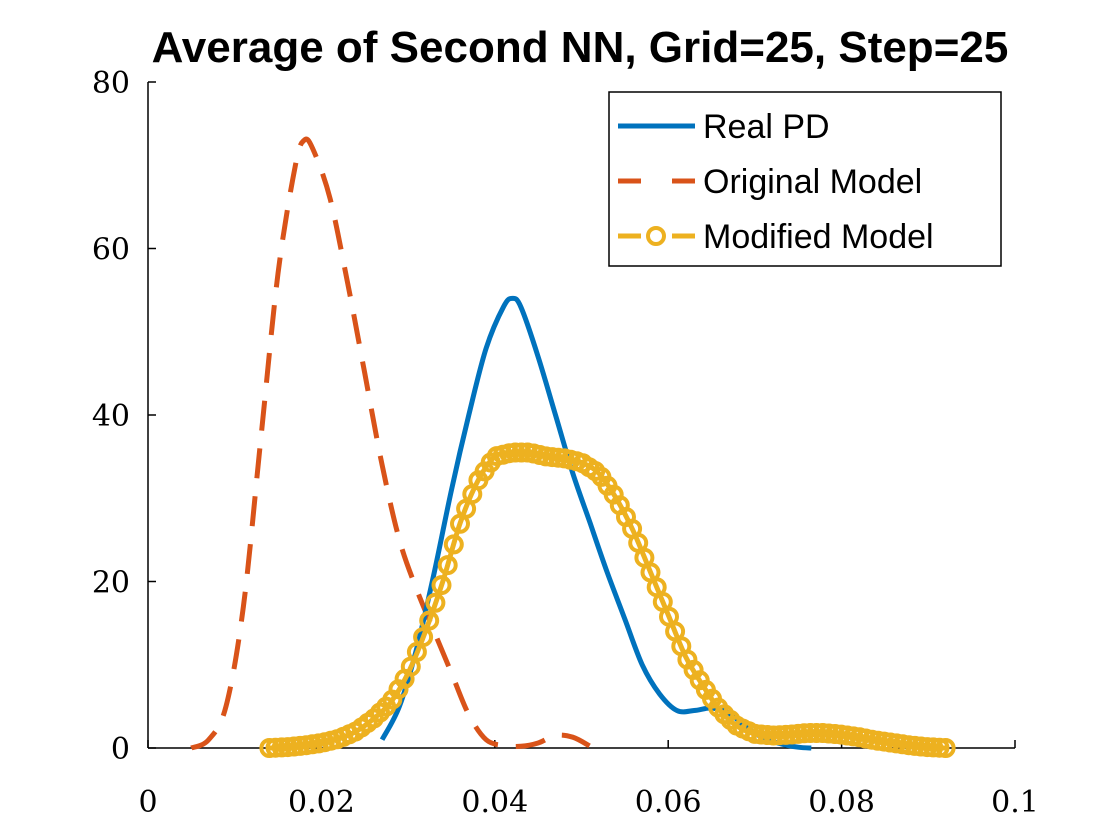 Image resolution: width=1120 pixels, height=840 pixels. What do you see at coordinates (668, 802) in the screenshot?
I see `x-tick-label: 0.06` at bounding box center [668, 802].